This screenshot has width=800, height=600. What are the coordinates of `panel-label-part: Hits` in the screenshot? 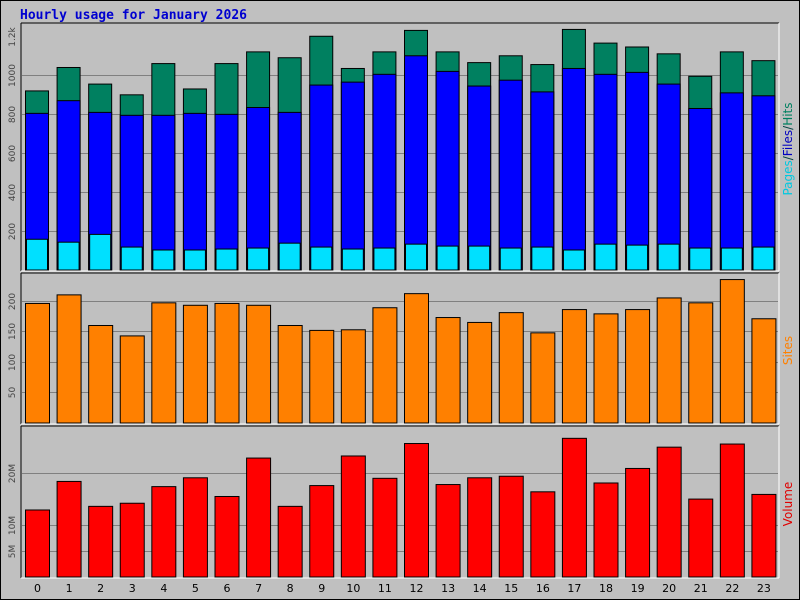 It's located at (788, 113).